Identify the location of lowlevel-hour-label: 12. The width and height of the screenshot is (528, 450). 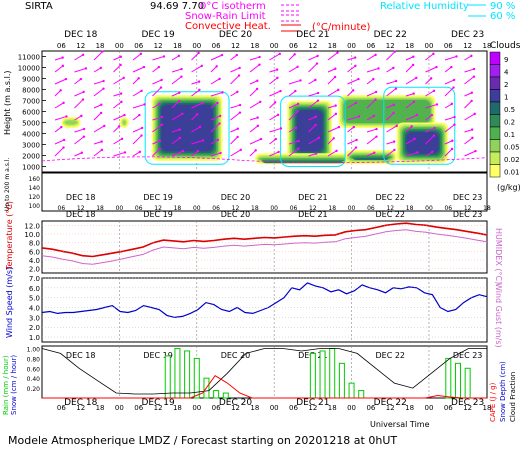
(81, 208).